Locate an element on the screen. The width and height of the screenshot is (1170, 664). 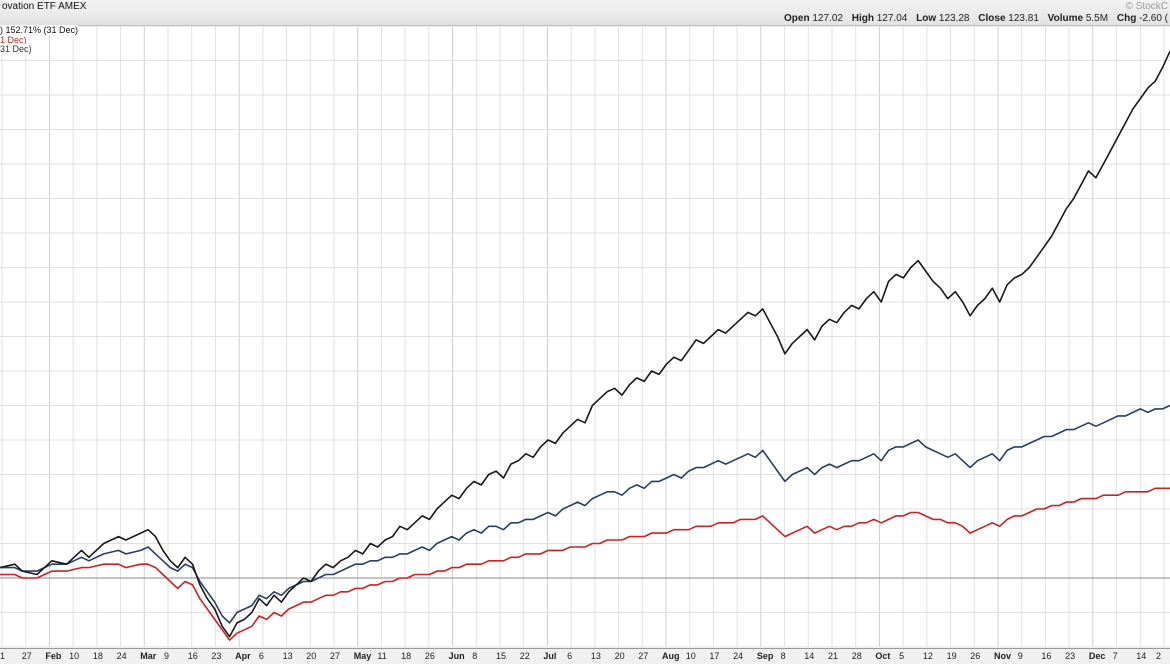
x-tick-label: Feb is located at coordinates (53, 656).